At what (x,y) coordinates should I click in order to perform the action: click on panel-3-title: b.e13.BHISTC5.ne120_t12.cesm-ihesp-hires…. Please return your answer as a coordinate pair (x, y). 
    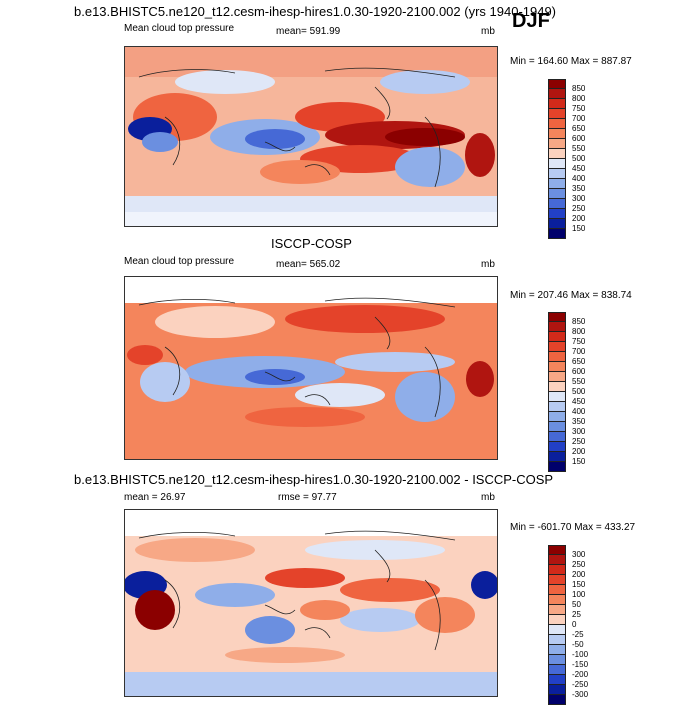
    Looking at the image, I should click on (314, 479).